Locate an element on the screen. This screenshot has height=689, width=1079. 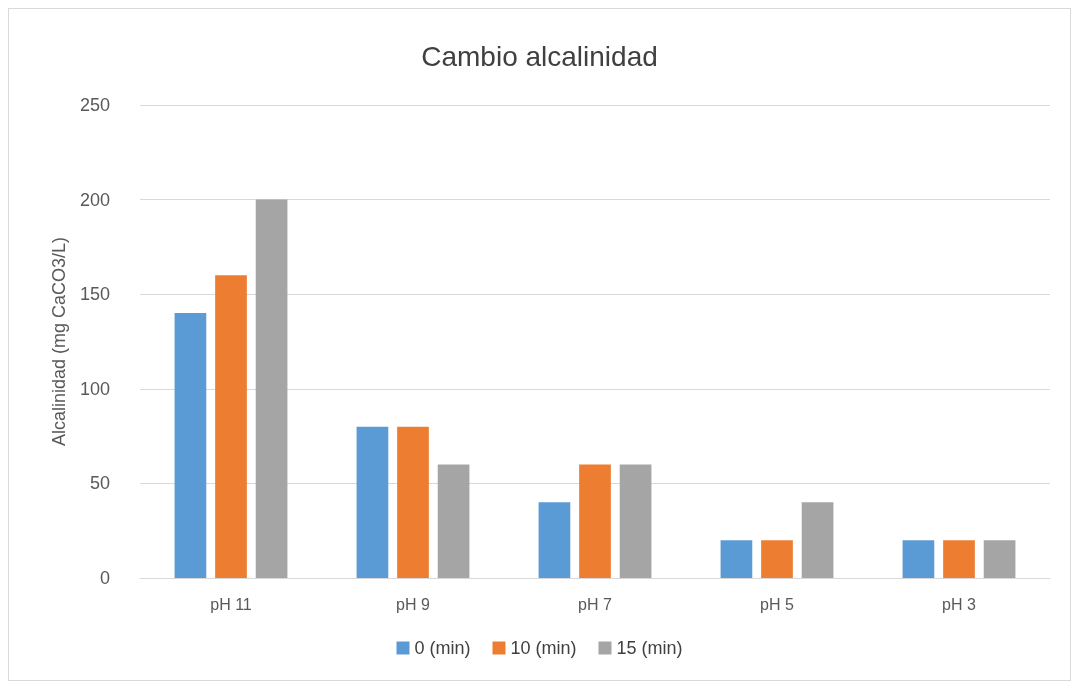
chart-title: Cambio alcalinidad is located at coordinates (539, 56).